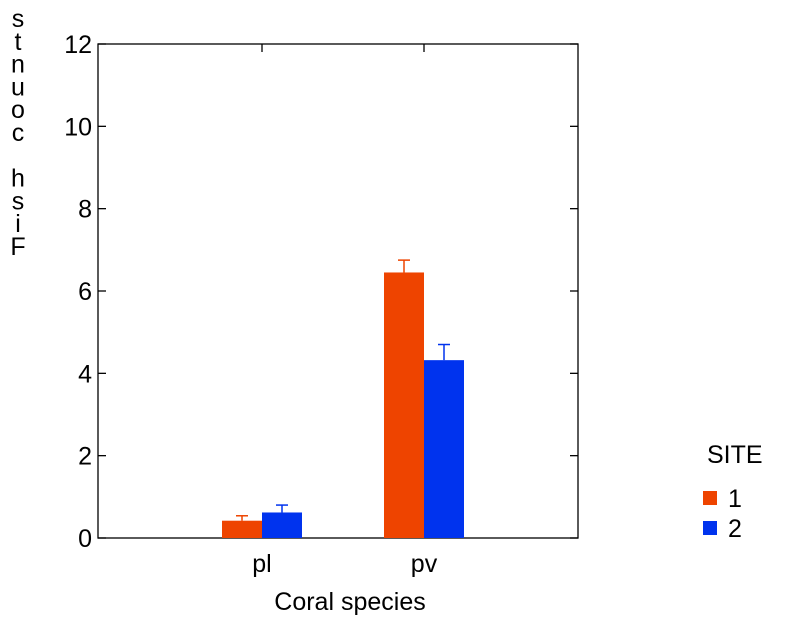 This screenshot has width=786, height=622. What do you see at coordinates (424, 564) in the screenshot?
I see `x-tick-label: pv` at bounding box center [424, 564].